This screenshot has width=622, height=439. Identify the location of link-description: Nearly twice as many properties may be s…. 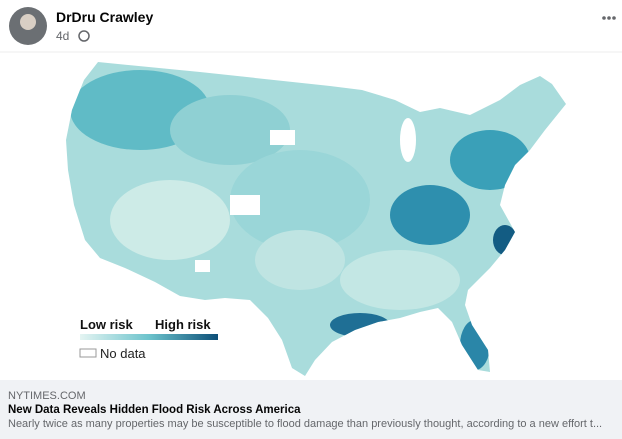
(305, 424).